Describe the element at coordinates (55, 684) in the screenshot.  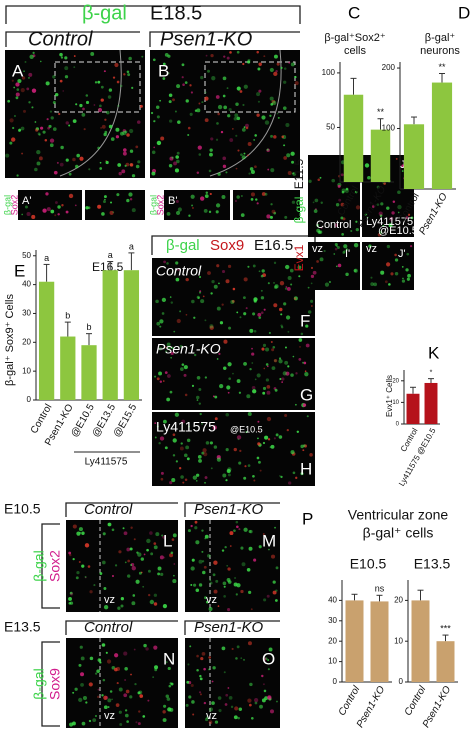
I see `stain: Sox9` at that location.